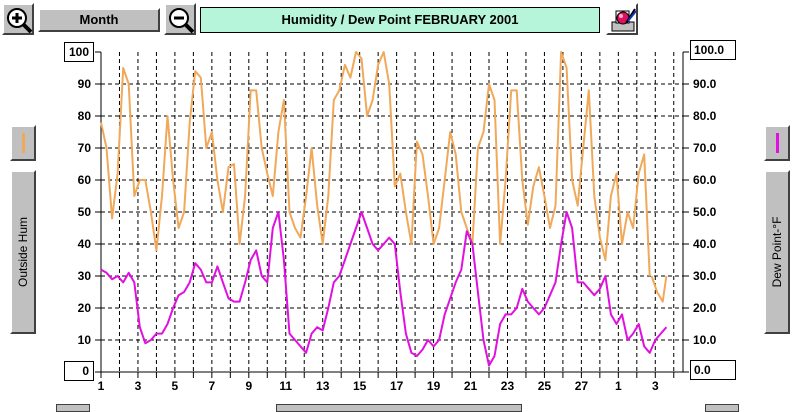 Image resolution: width=800 pixels, height=412 pixels. I want to click on left-tick-label: 10, so click(85, 340).